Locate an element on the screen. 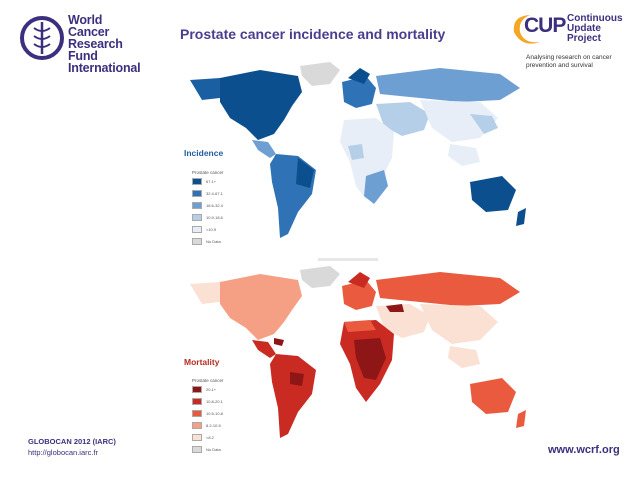  legend-text: 67.1+ is located at coordinates (211, 181).